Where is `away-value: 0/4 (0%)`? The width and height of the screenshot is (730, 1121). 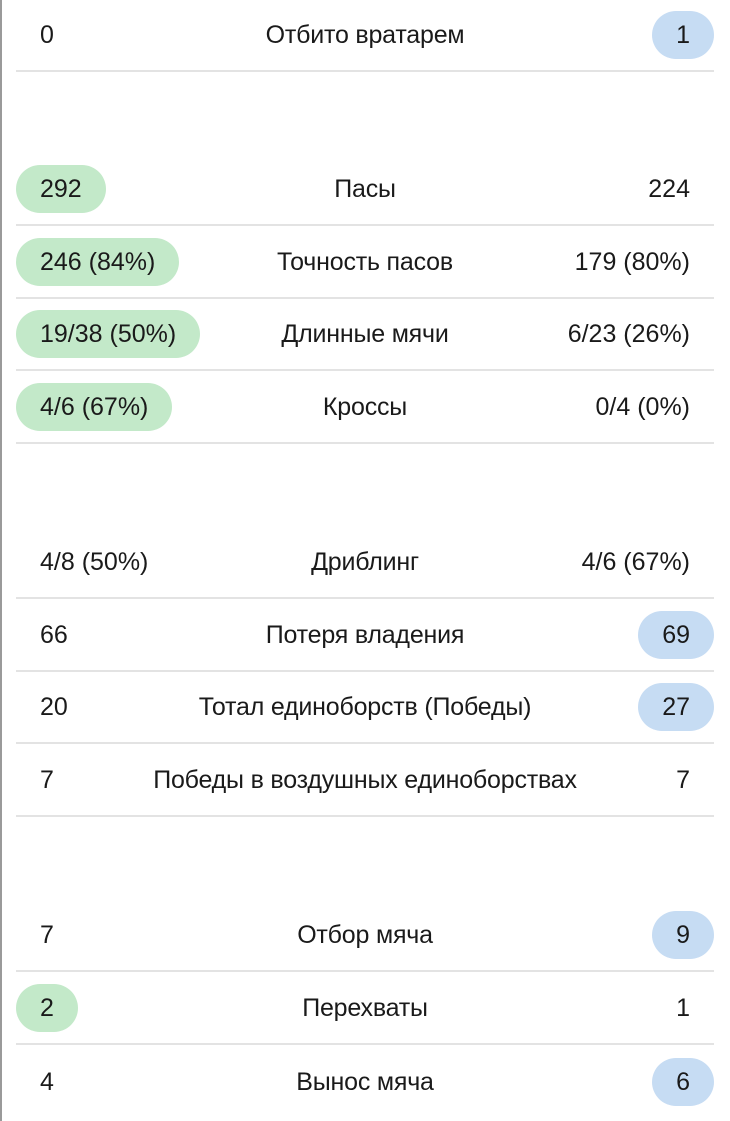 away-value: 0/4 (0%) is located at coordinates (642, 407).